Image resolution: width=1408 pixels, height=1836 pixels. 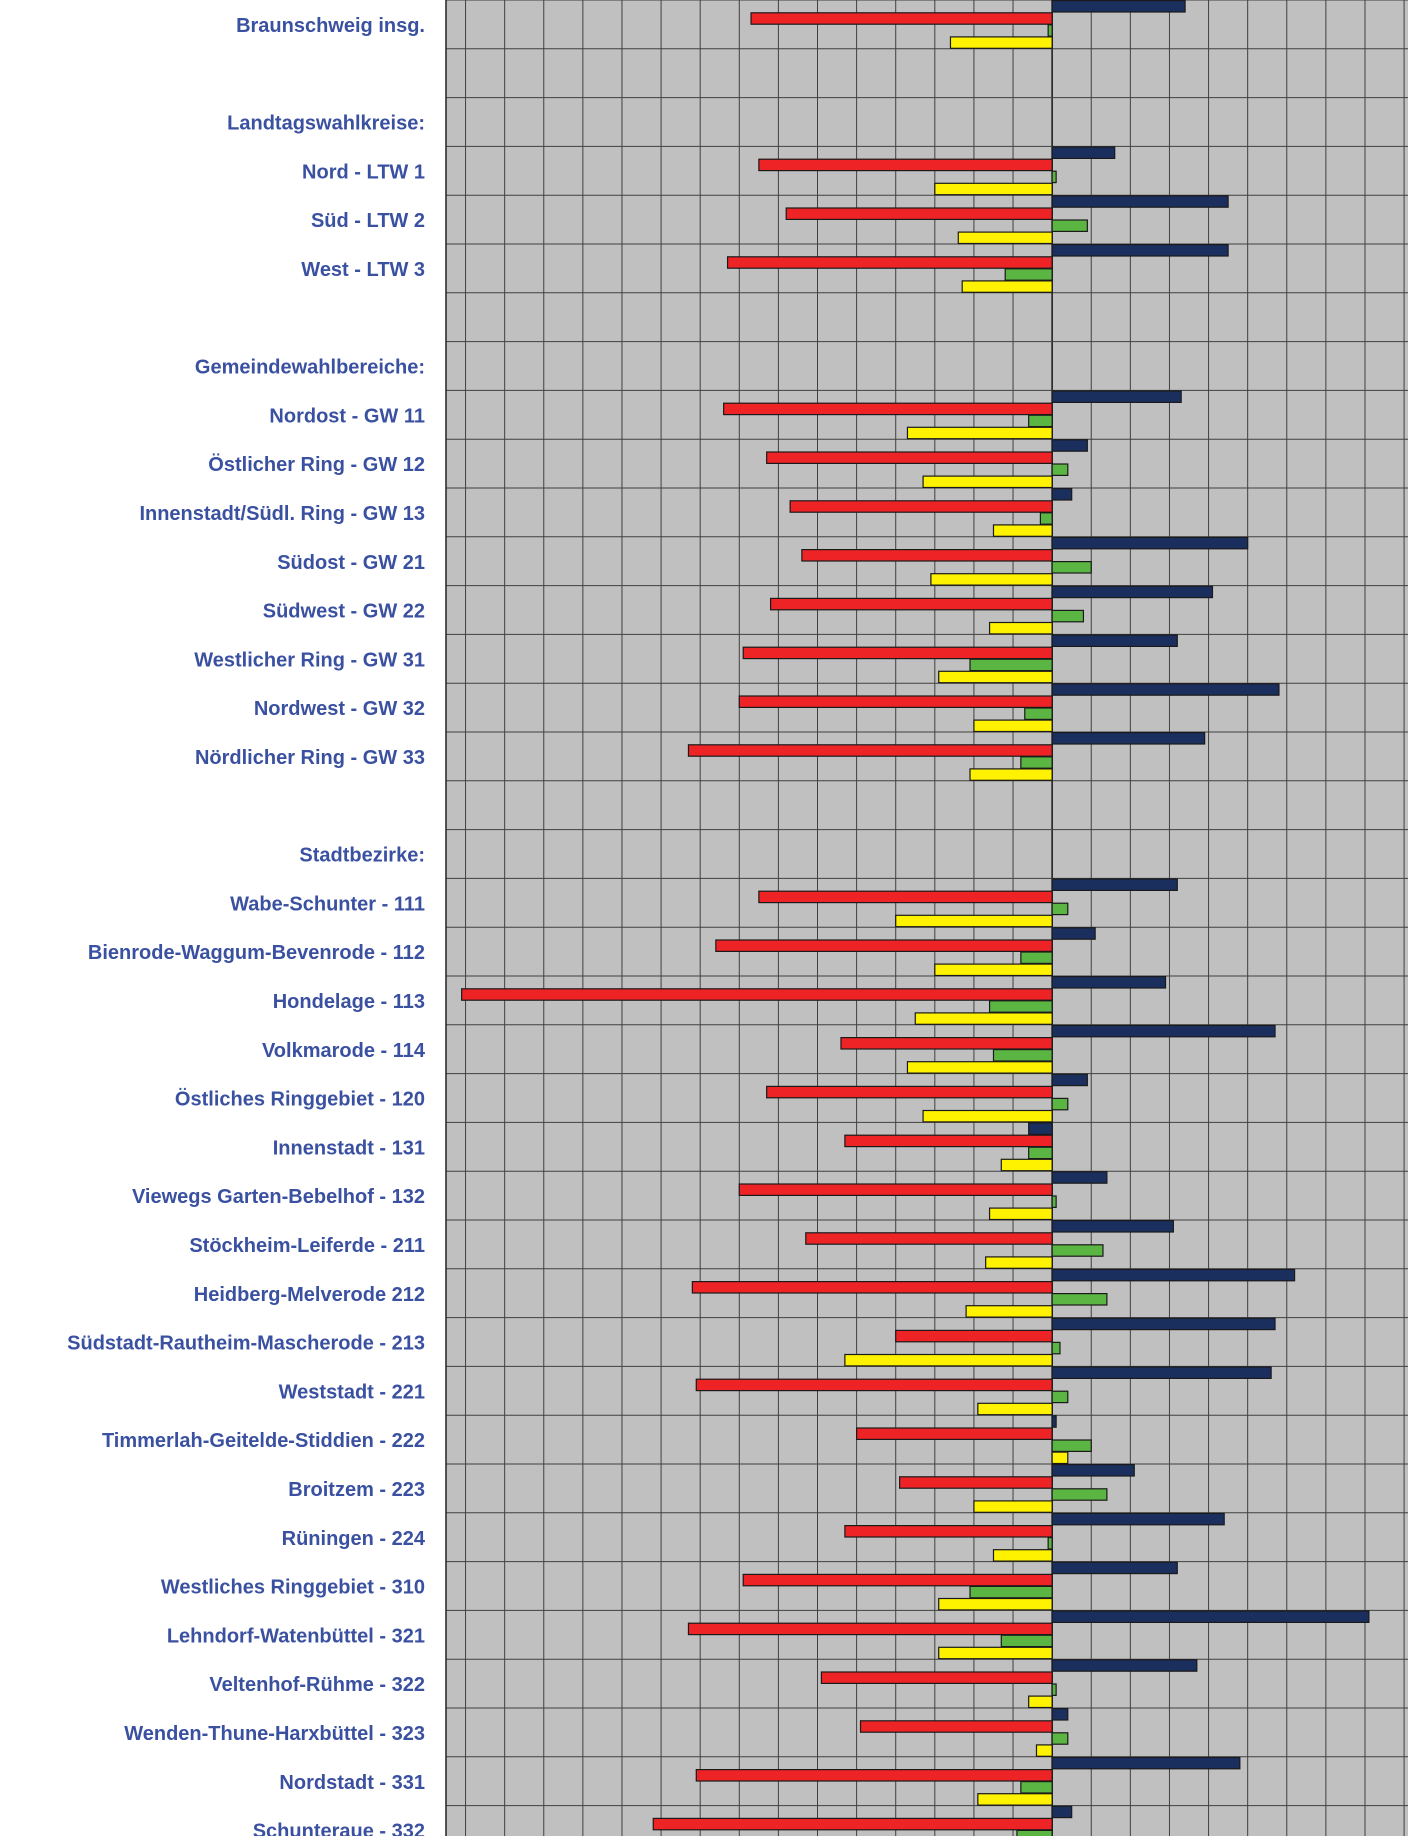 What do you see at coordinates (349, 1002) in the screenshot?
I see `category-label: Hondelage - 113` at bounding box center [349, 1002].